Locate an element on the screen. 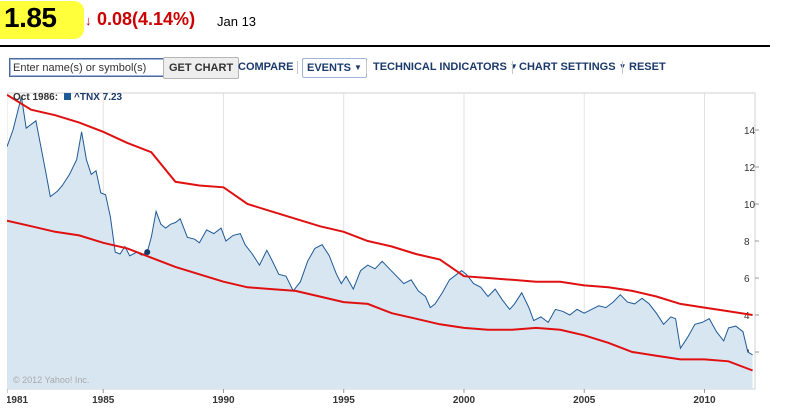 This screenshot has height=412, width=797. x-tick-label: 1990 is located at coordinates (223, 400).